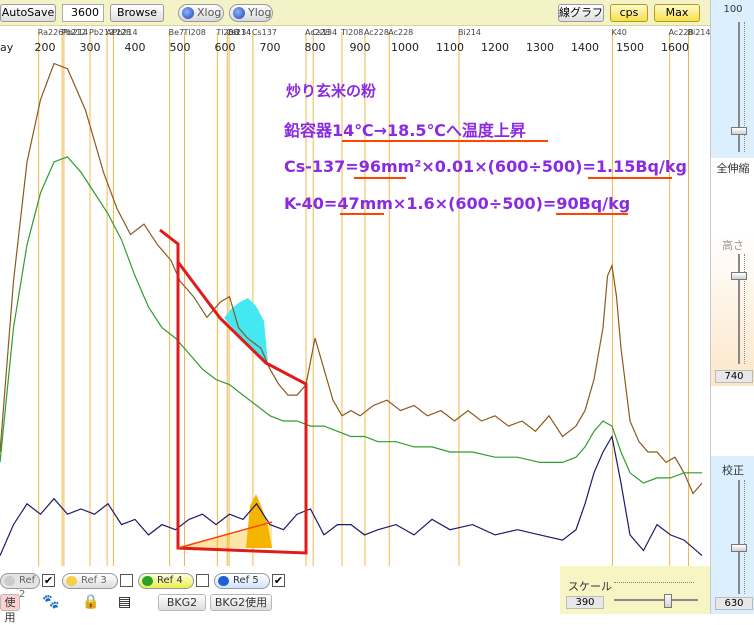  I want to click on annotation-k40: K-40=47mm×1.6×(600÷500)=90Bq/kg, so click(457, 203).